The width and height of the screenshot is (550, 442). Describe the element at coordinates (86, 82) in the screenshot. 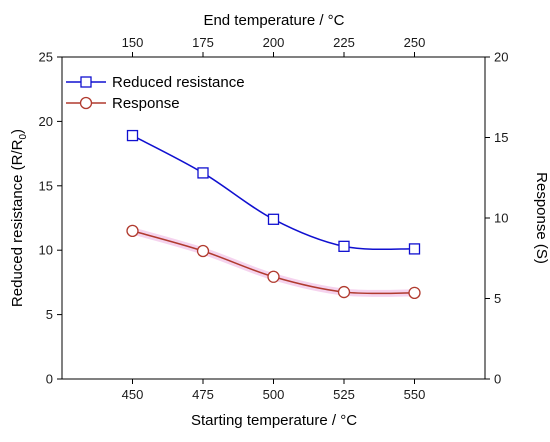

I see `legend-marker-square` at that location.